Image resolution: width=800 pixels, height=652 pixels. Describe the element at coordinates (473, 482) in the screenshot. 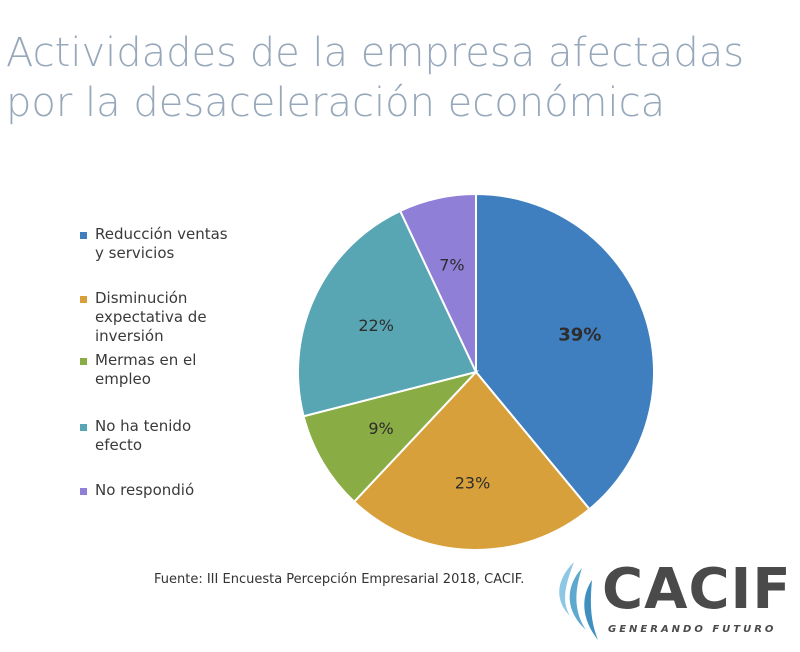

I see `pie-data-label: 23%` at that location.